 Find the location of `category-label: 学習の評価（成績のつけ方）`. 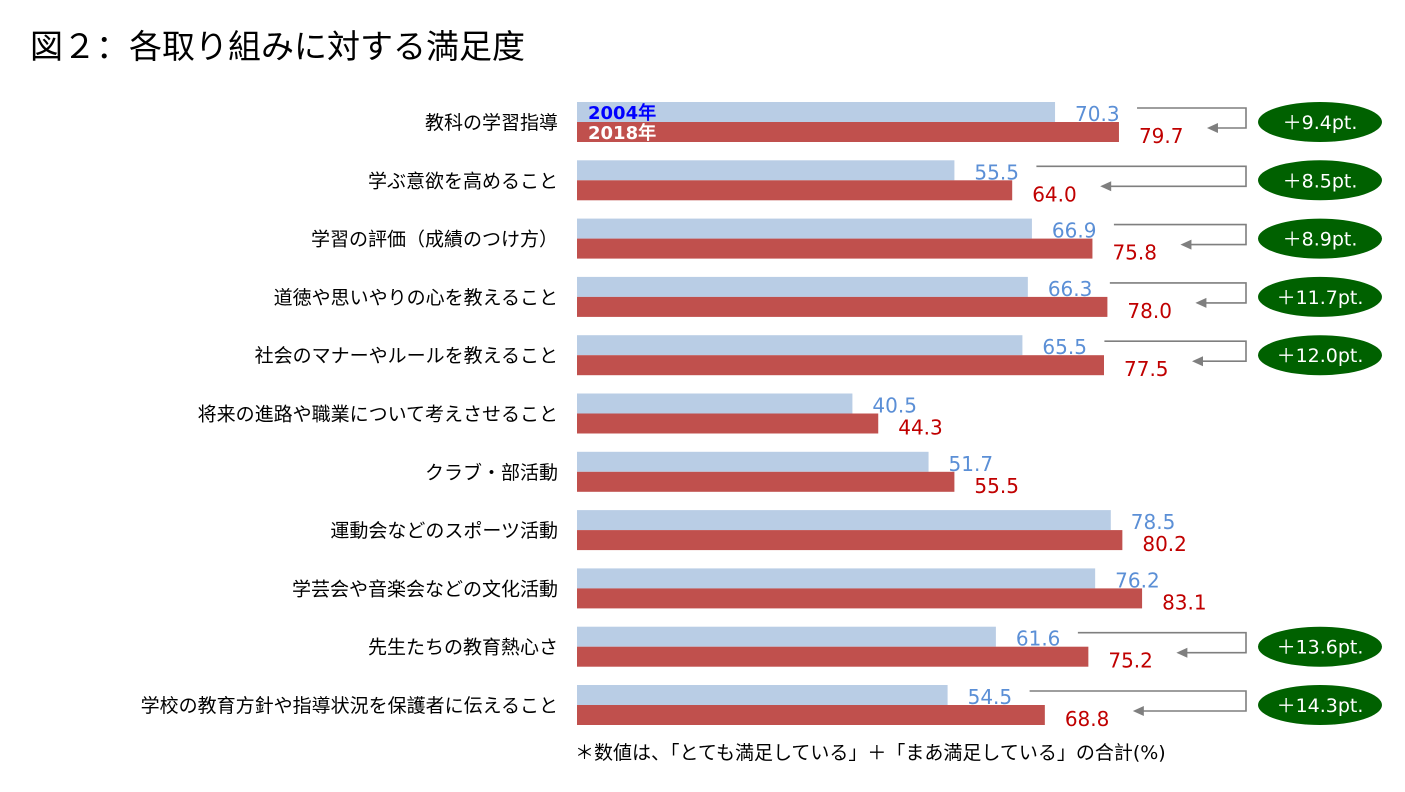

category-label: 学習の評価（成績のつけ方） is located at coordinates (434, 240).